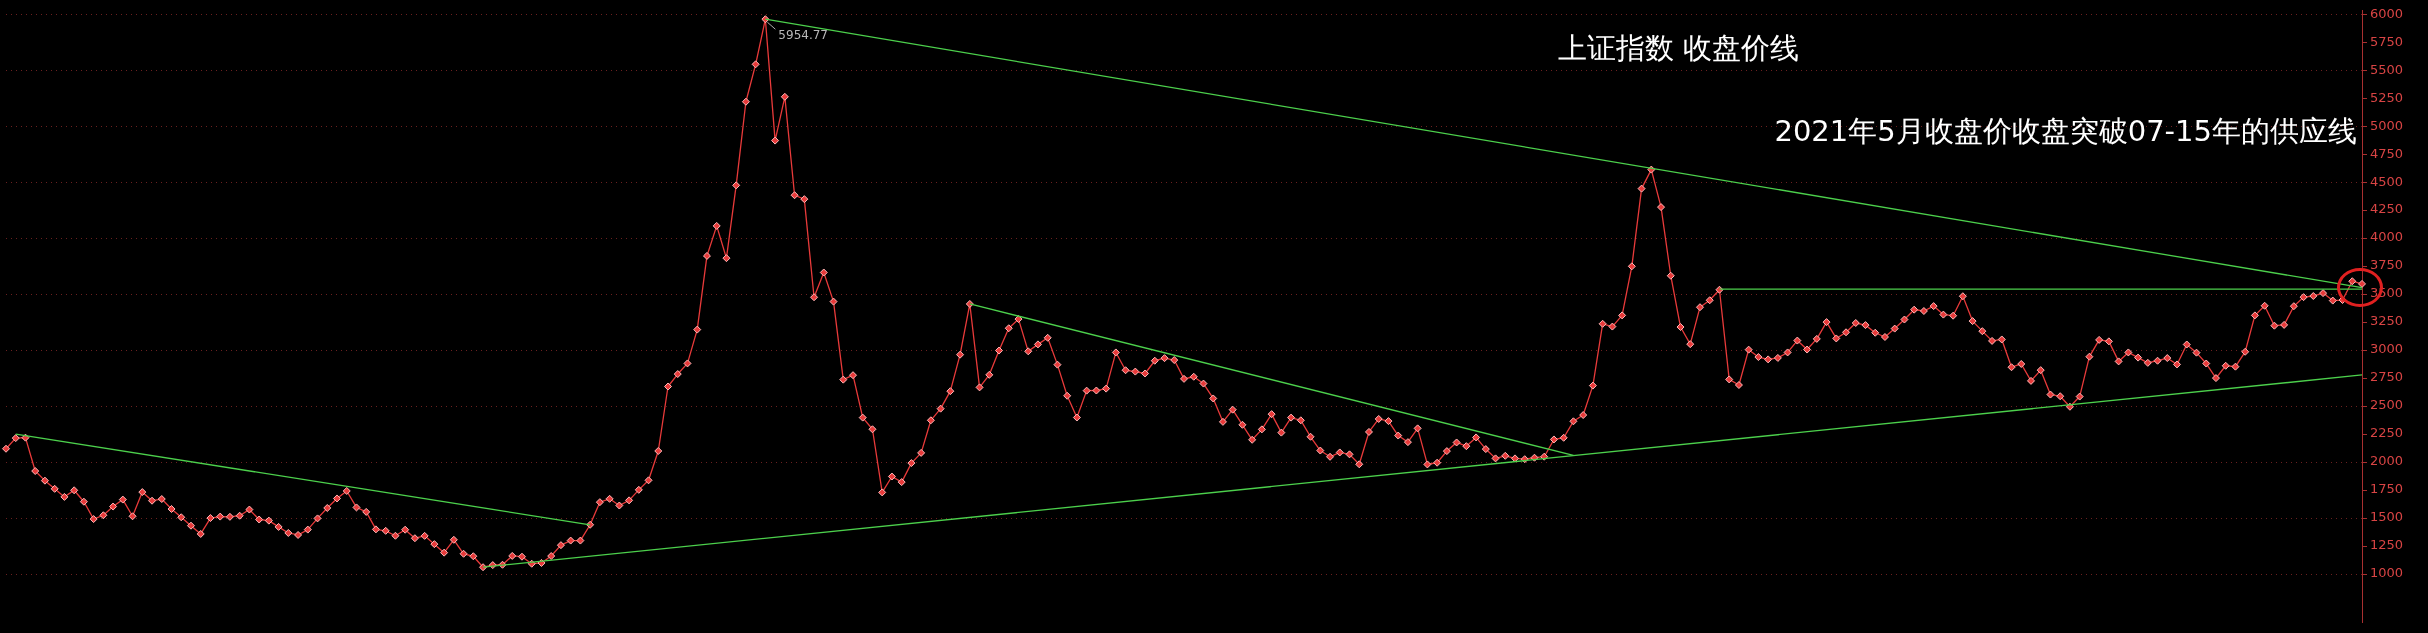 Image resolution: width=2428 pixels, height=633 pixels. Describe the element at coordinates (2387, 573) in the screenshot. I see `y-tick-label: 1000` at that location.